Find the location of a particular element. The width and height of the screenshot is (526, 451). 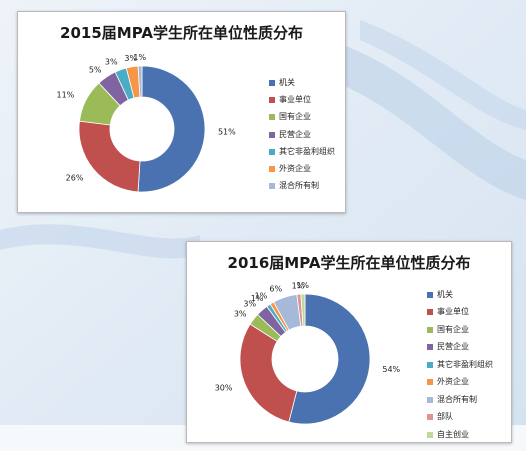

legend-label-0-5: 外资企业 is located at coordinates (295, 169).